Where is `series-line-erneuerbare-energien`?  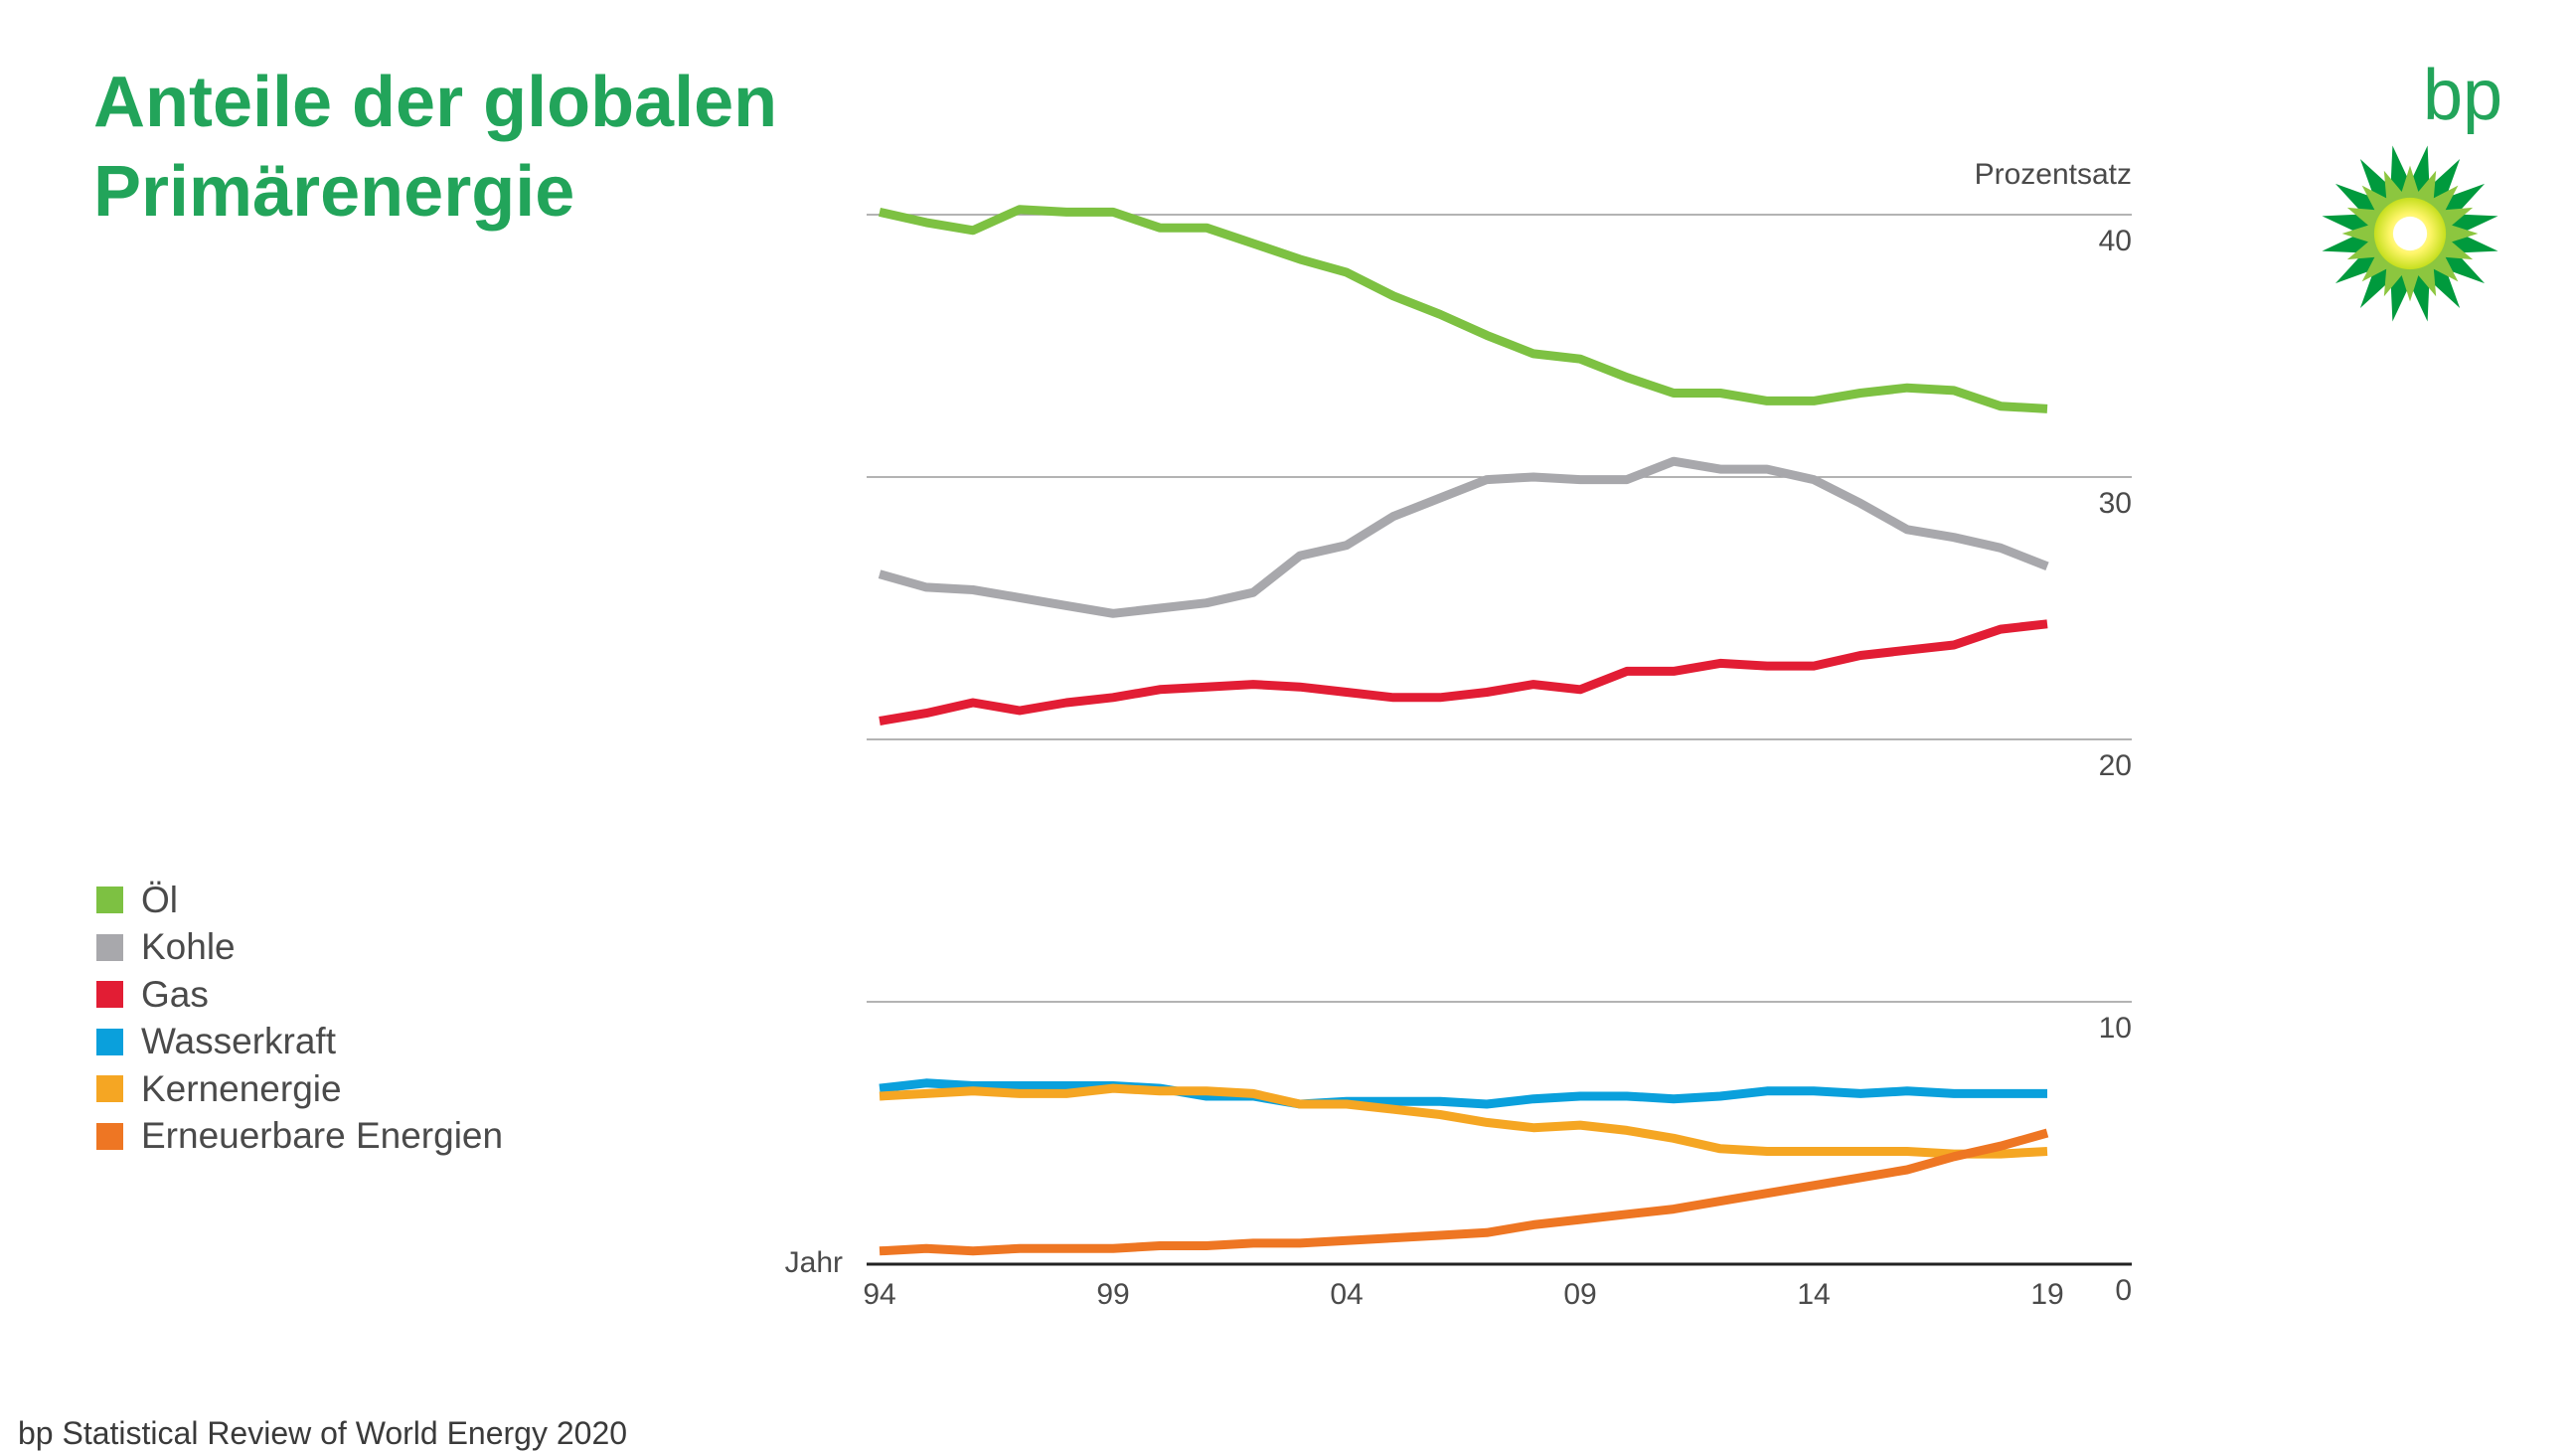 series-line-erneuerbare-energien is located at coordinates (1464, 1192).